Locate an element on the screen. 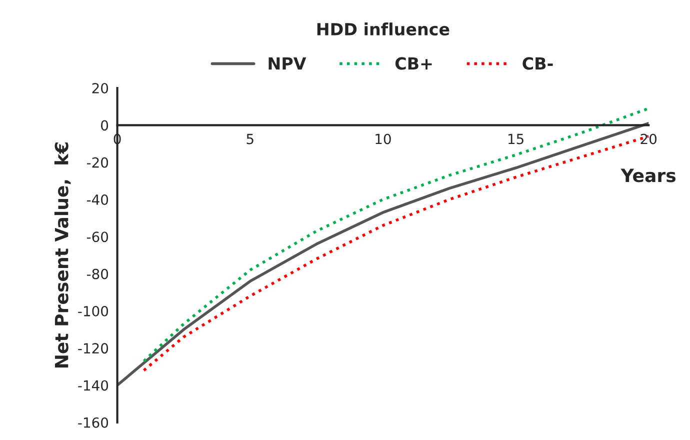  legend-label: CB- is located at coordinates (537, 63).